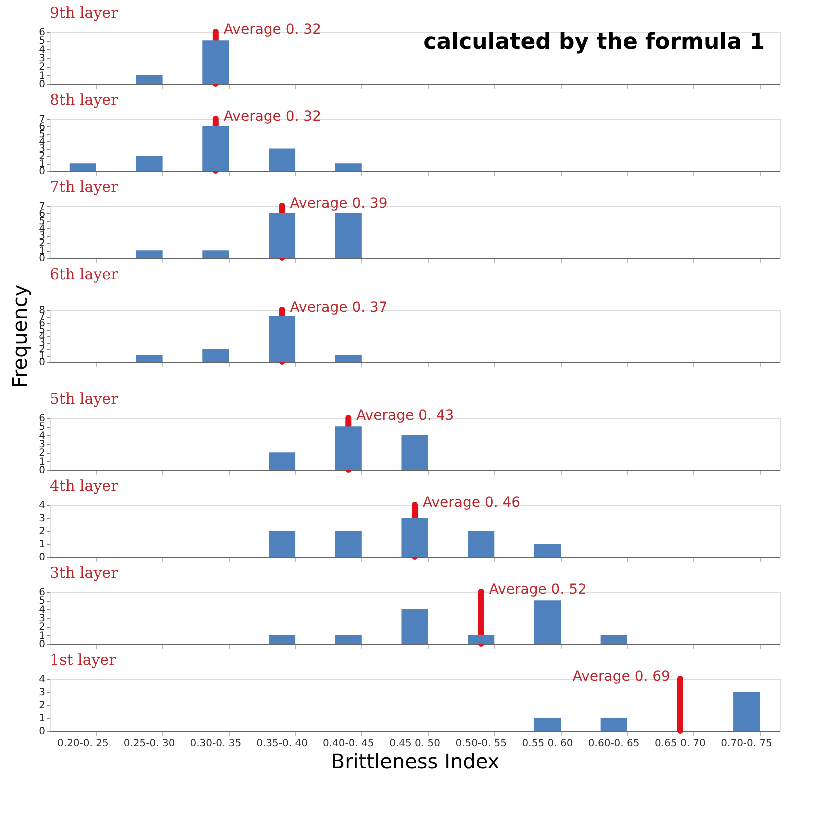 The height and width of the screenshot is (821, 839). I want to click on x-tick-label: 0.55 0. 60, so click(548, 744).